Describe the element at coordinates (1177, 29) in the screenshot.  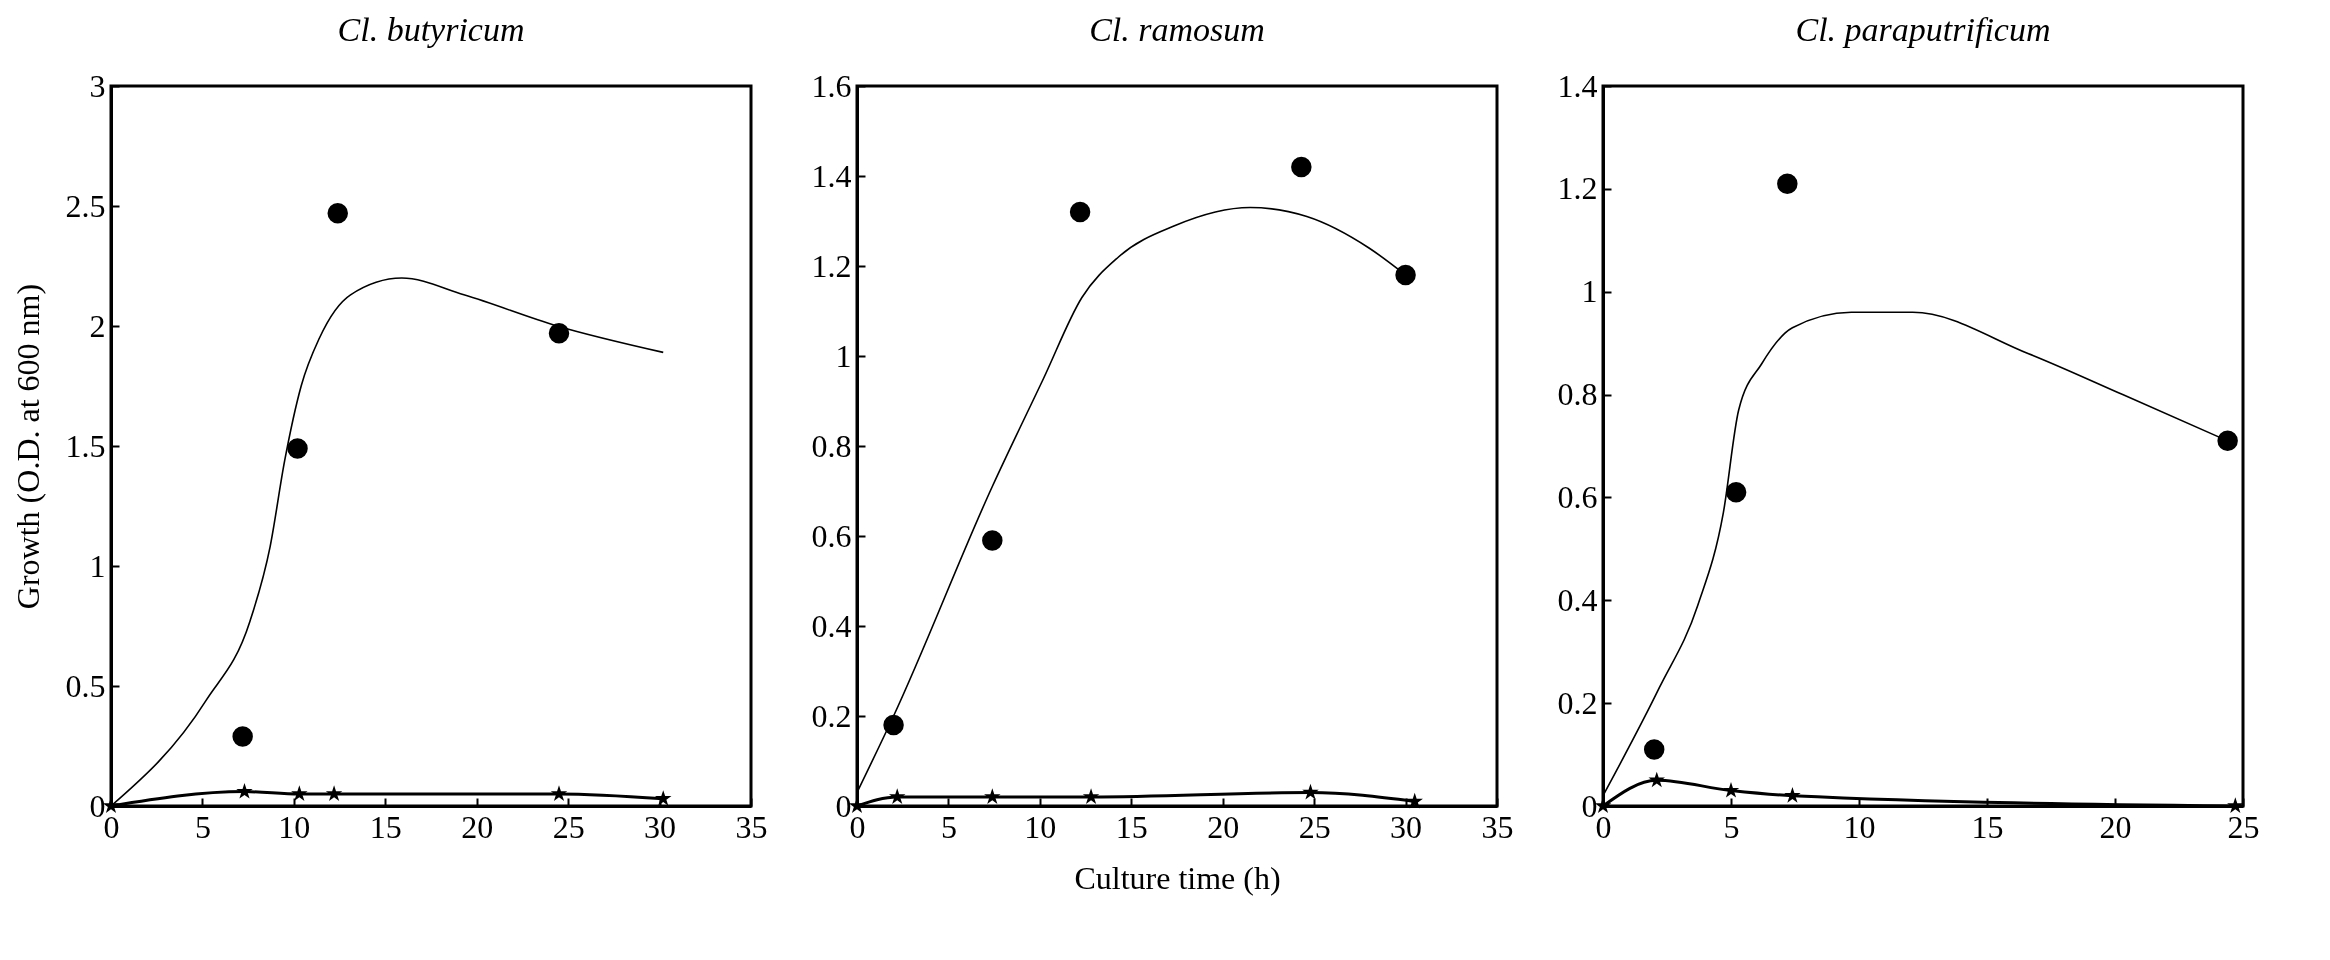
I see `chart-title: Cl. ramosum` at that location.